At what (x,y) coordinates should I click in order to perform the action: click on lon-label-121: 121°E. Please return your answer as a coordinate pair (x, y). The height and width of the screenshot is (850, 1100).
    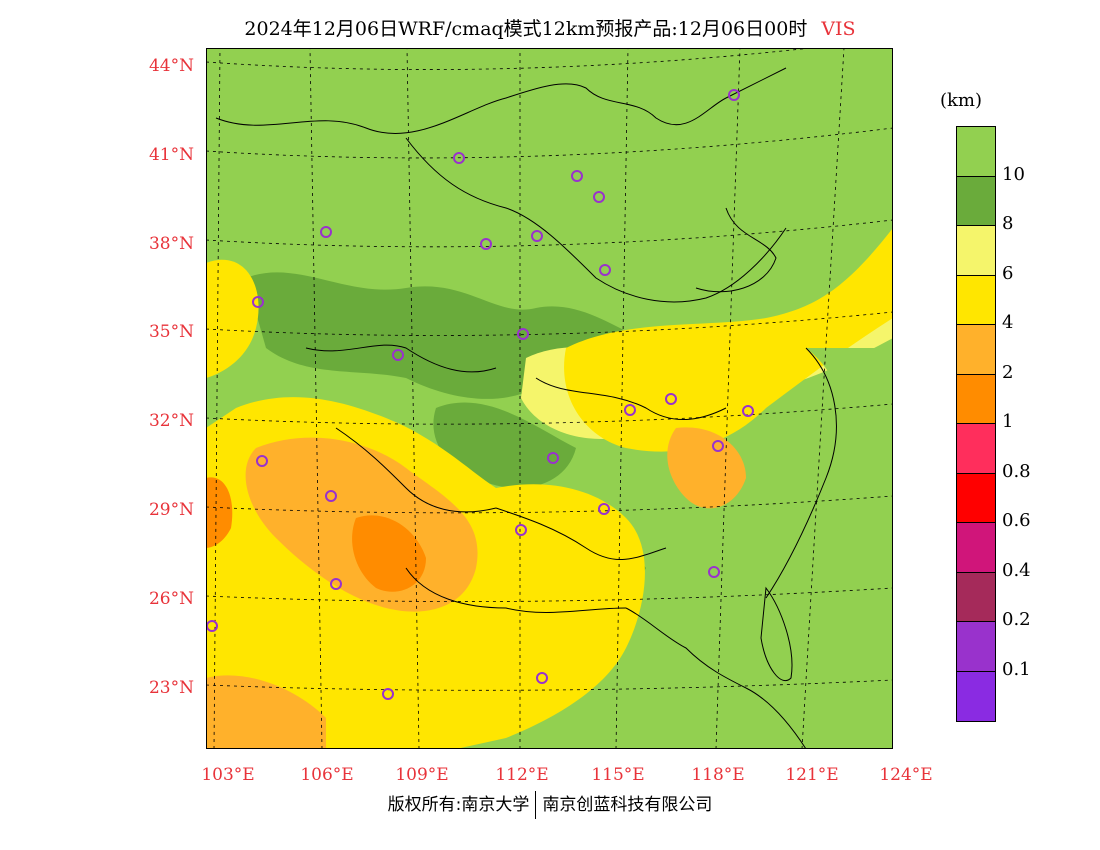
    Looking at the image, I should click on (812, 775).